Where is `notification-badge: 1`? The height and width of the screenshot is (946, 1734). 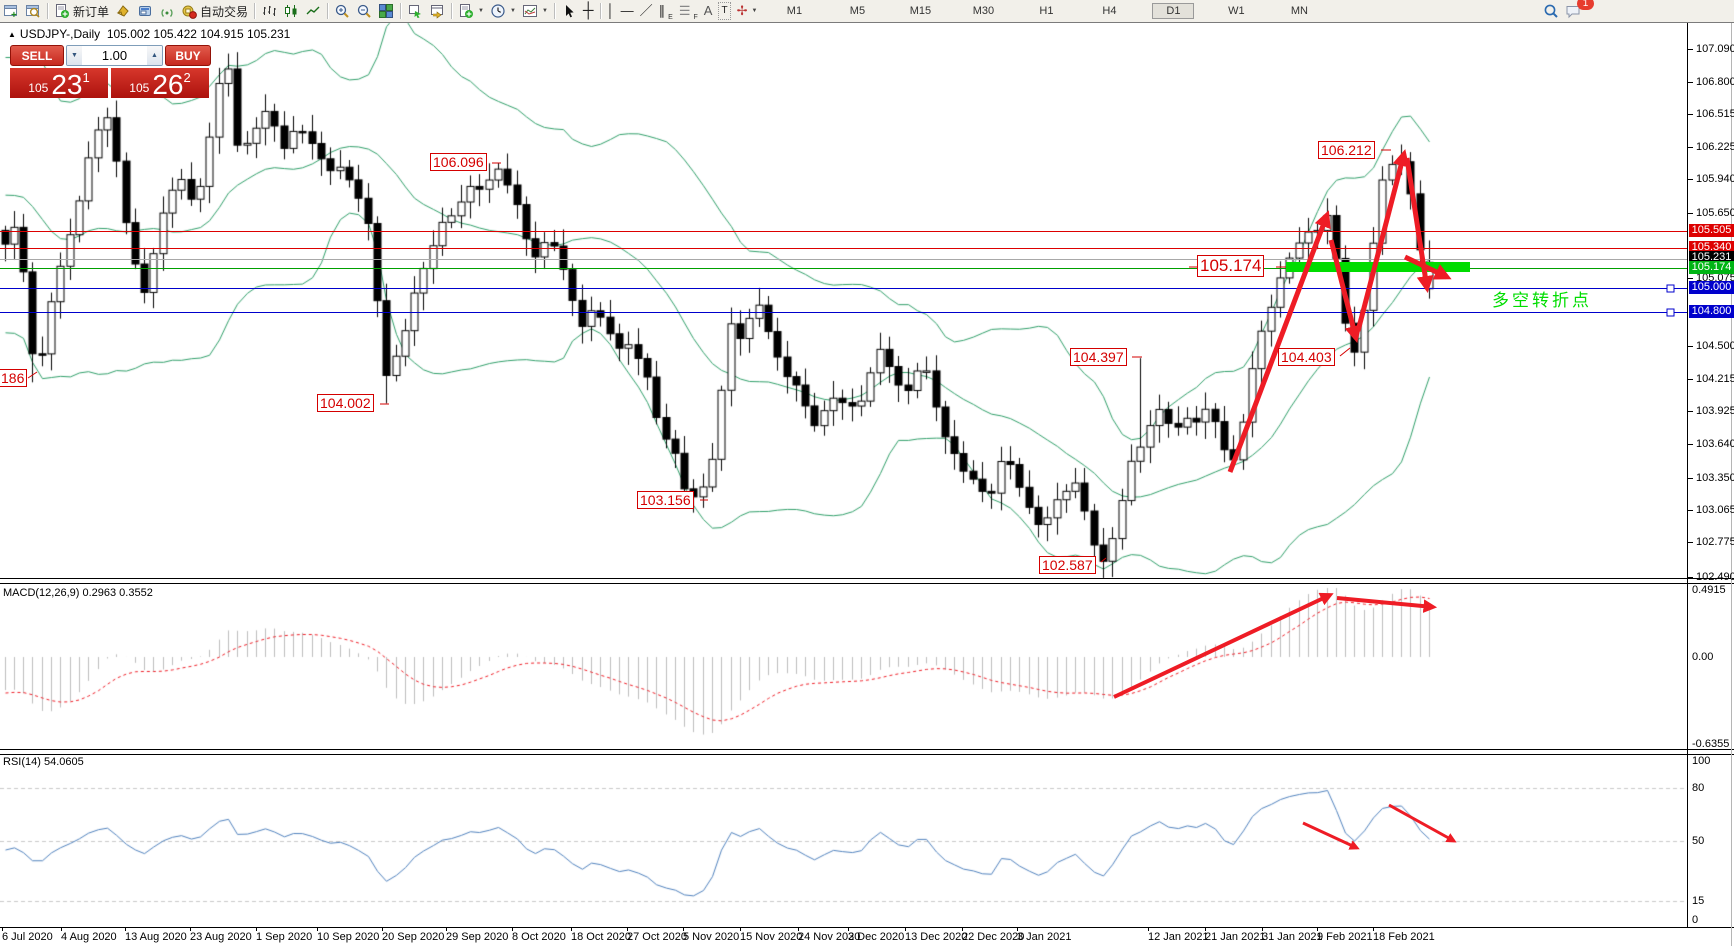
notification-badge: 1 is located at coordinates (1585, 5).